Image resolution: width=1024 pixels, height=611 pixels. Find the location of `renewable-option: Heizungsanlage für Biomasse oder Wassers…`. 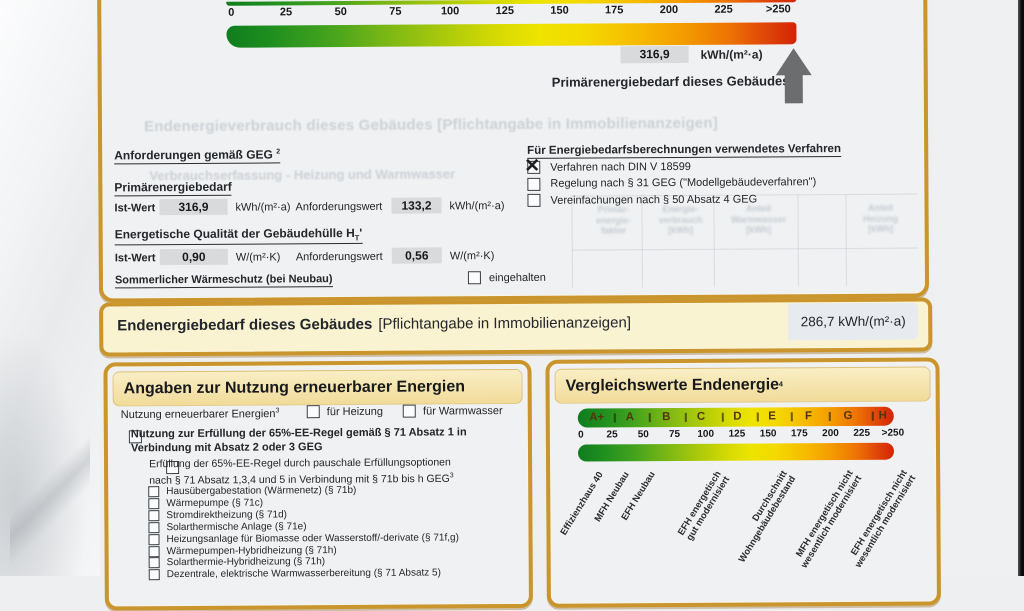

renewable-option: Heizungsanlage für Biomasse oder Wassers… is located at coordinates (303, 538).